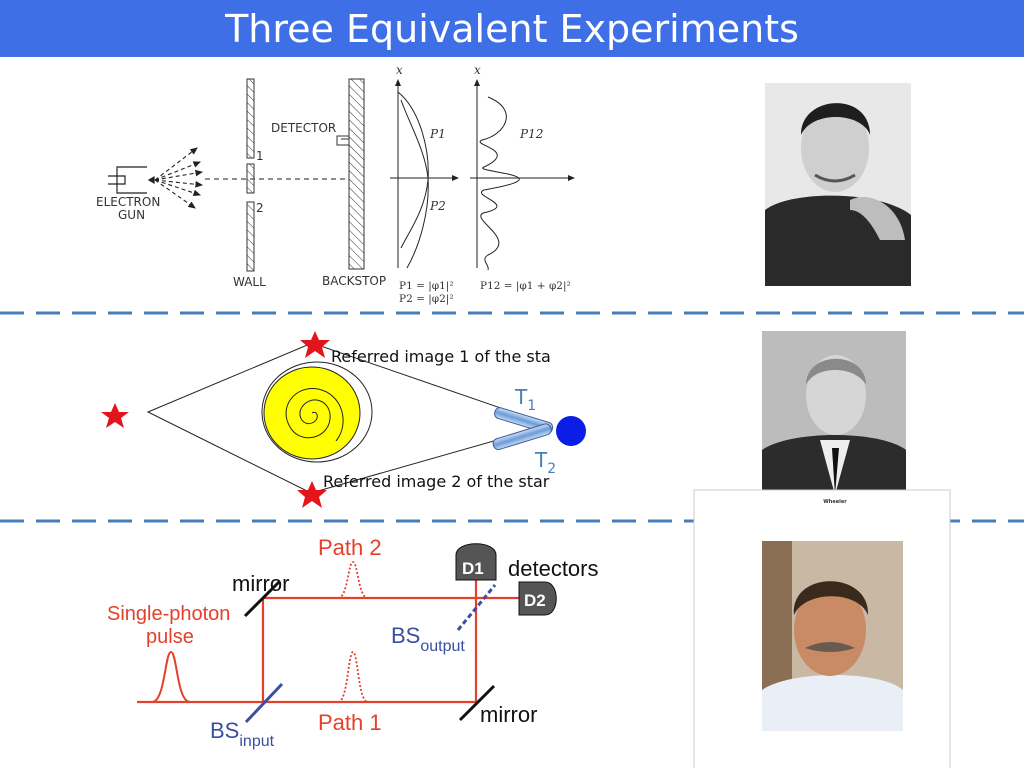 The height and width of the screenshot is (768, 1024). What do you see at coordinates (525, 286) in the screenshot?
I see `formula-p12: P12 = |φ1 + φ2|²` at bounding box center [525, 286].